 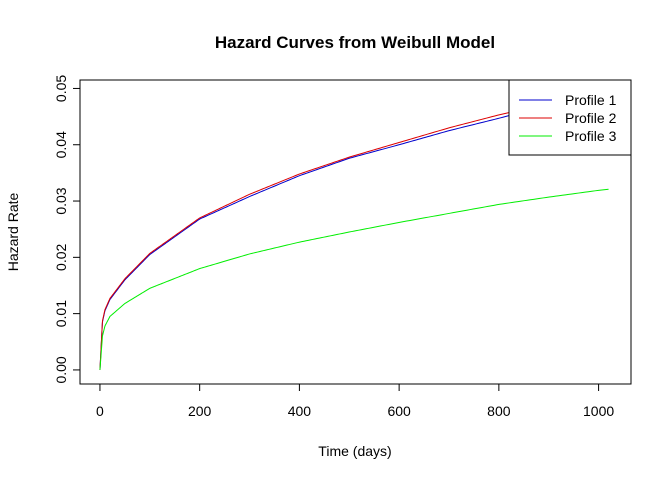 What do you see at coordinates (300, 411) in the screenshot?
I see `x-tick-label: 400` at bounding box center [300, 411].